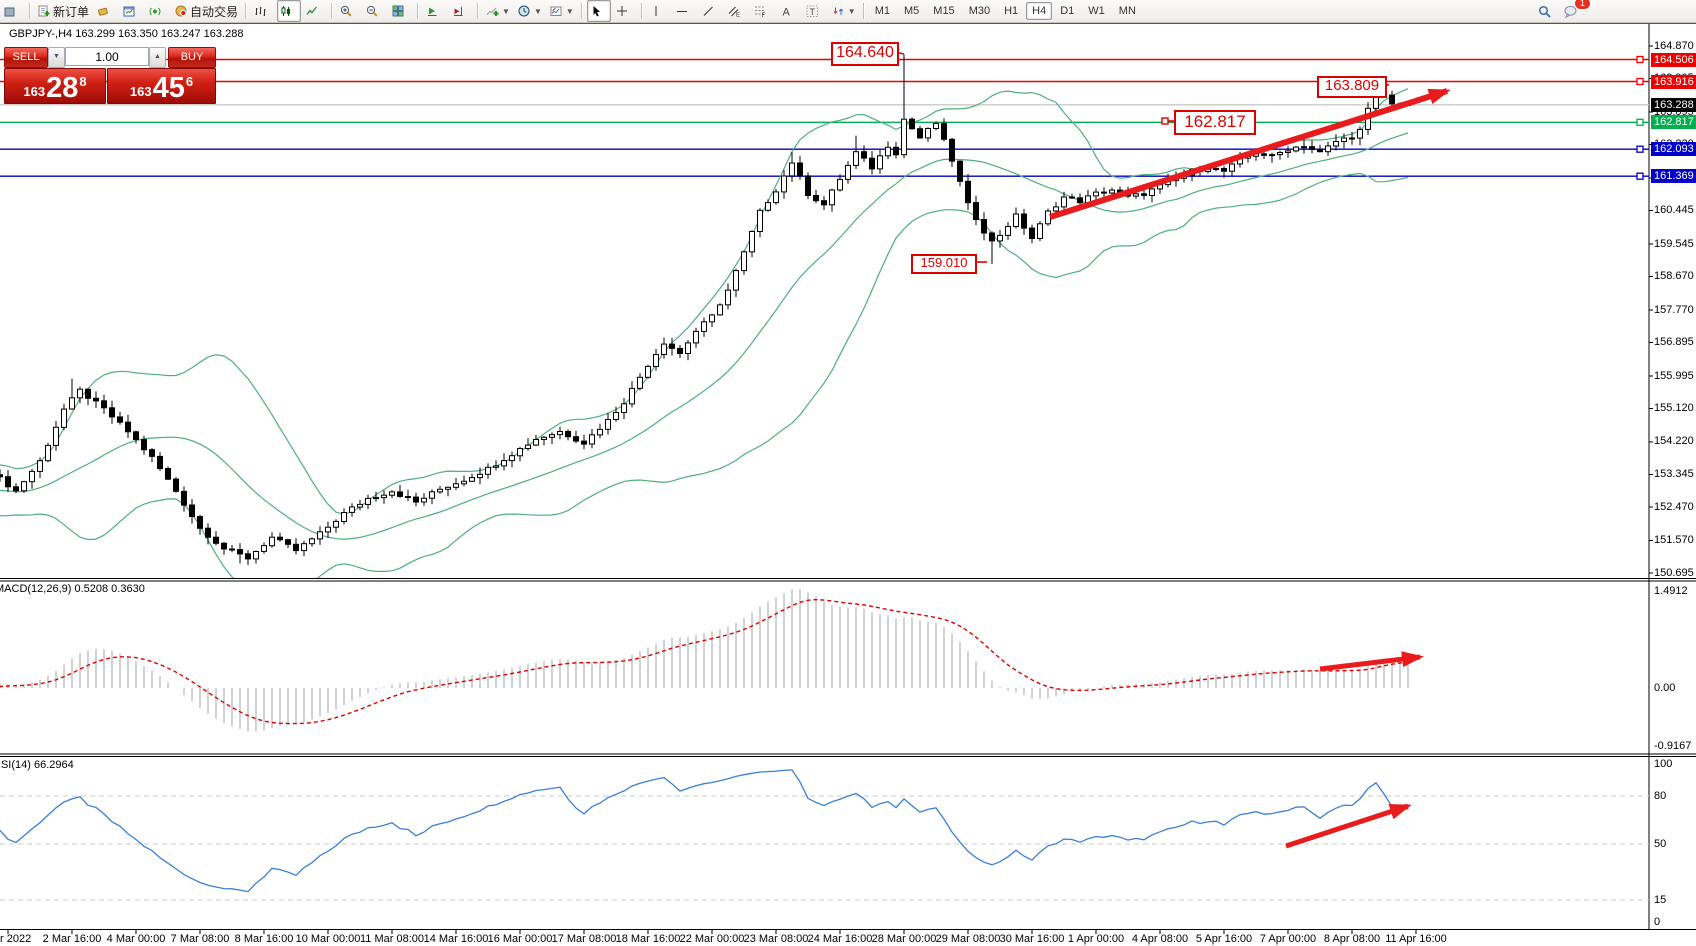 Image resolution: width=1696 pixels, height=946 pixels. What do you see at coordinates (9, 11) in the screenshot?
I see `grid-part-icon` at bounding box center [9, 11].